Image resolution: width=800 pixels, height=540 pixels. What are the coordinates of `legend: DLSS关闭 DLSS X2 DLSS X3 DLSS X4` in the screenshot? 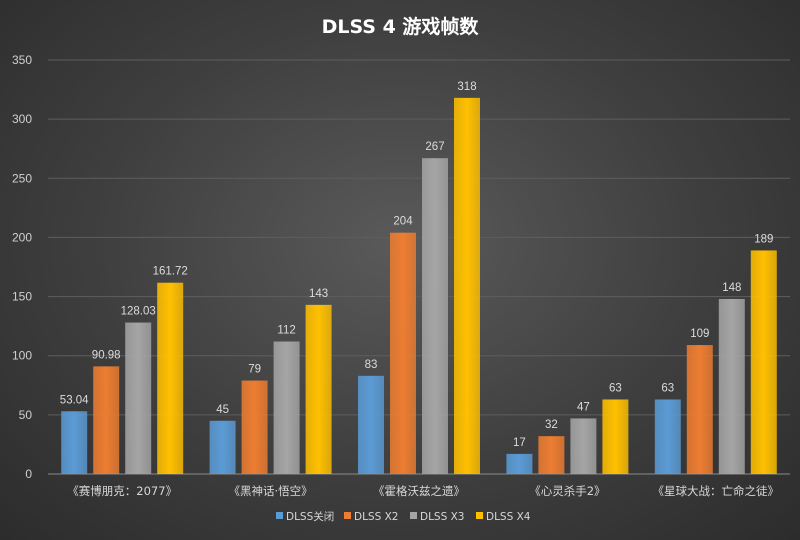 It's located at (403, 516).